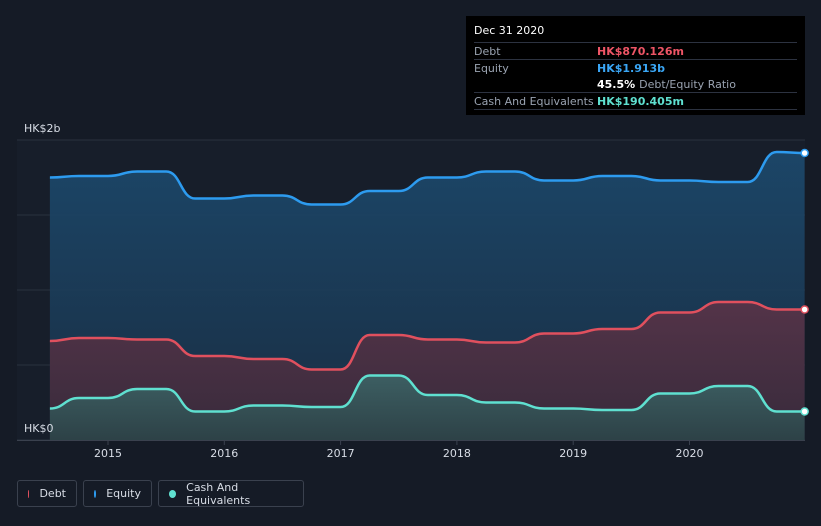  What do you see at coordinates (108, 453) in the screenshot?
I see `x-tick-label-2015: 2015` at bounding box center [108, 453].